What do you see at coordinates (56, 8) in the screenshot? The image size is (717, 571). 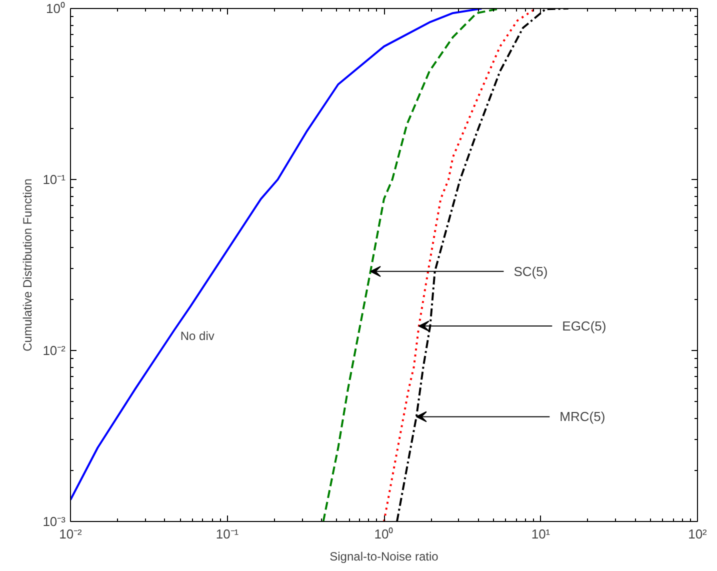 I see `y-tick-label: 10⁰` at bounding box center [56, 8].